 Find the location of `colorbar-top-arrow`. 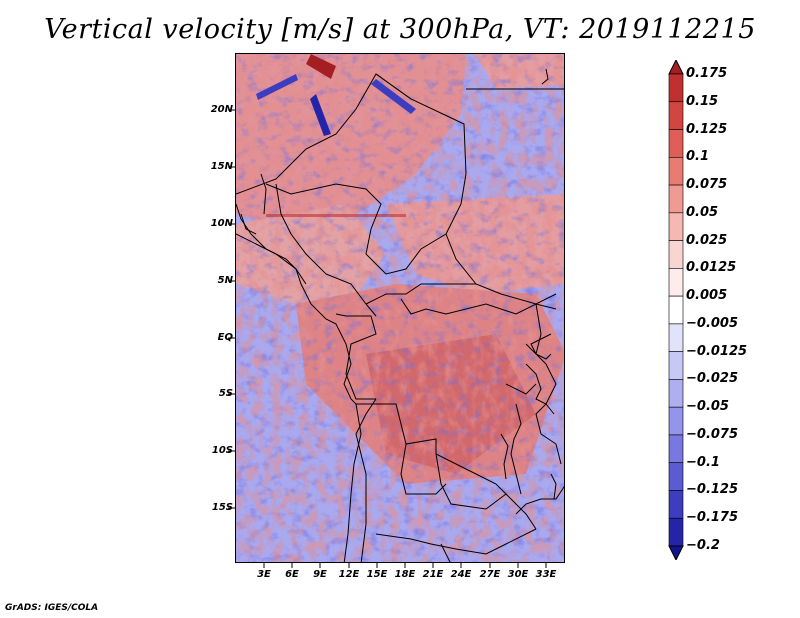

colorbar-top-arrow is located at coordinates (676, 67).